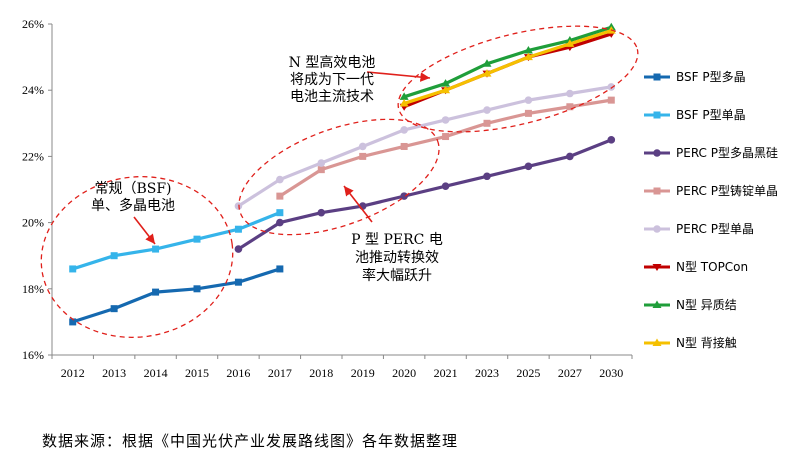  Describe the element at coordinates (33, 289) in the screenshot. I see `y-tick-label: 18%` at that location.